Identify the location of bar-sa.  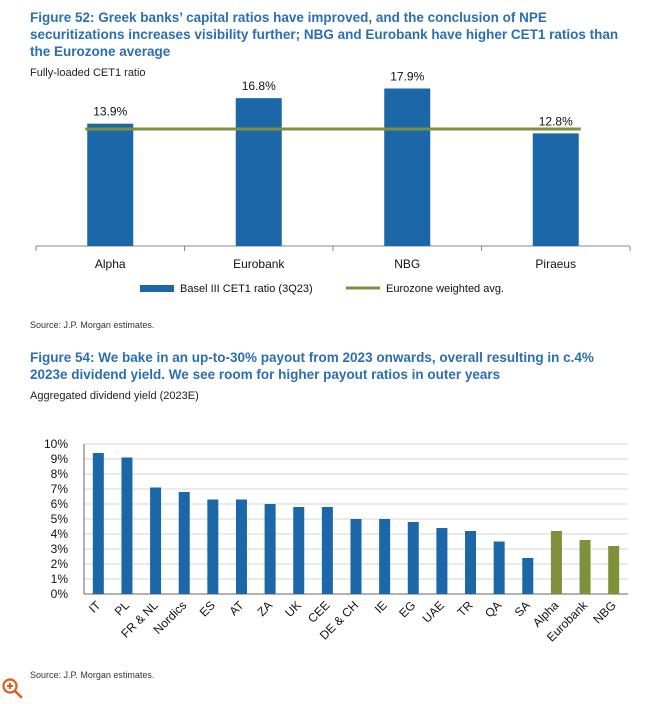
(528, 576).